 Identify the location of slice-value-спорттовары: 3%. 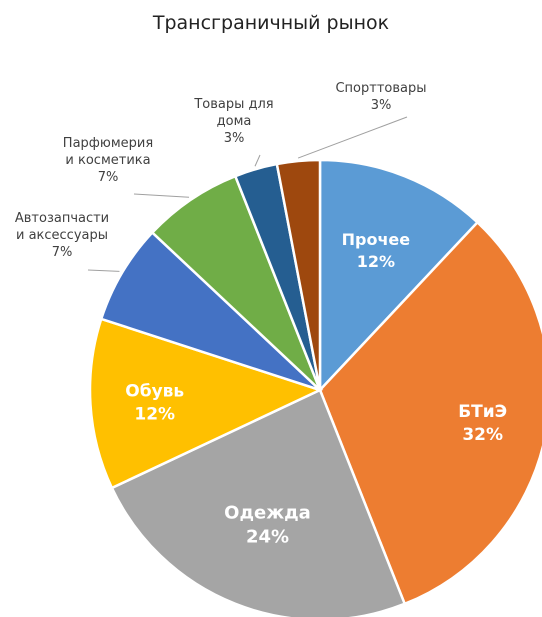
(381, 105).